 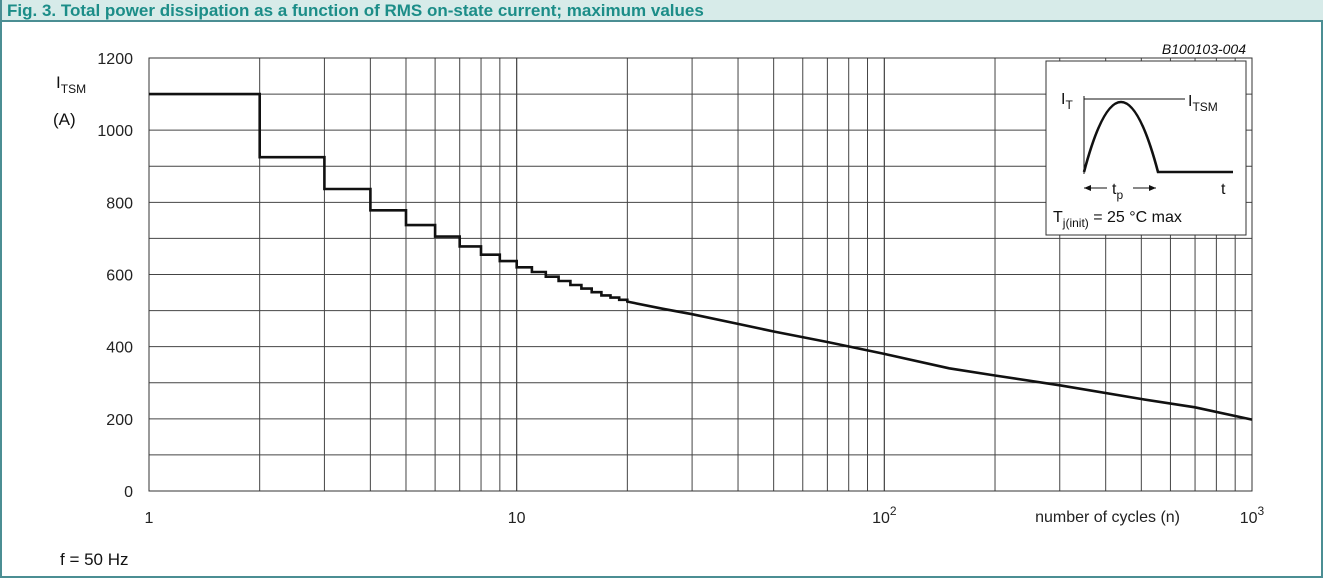 I want to click on y-tick-label: 0, so click(x=128, y=492).